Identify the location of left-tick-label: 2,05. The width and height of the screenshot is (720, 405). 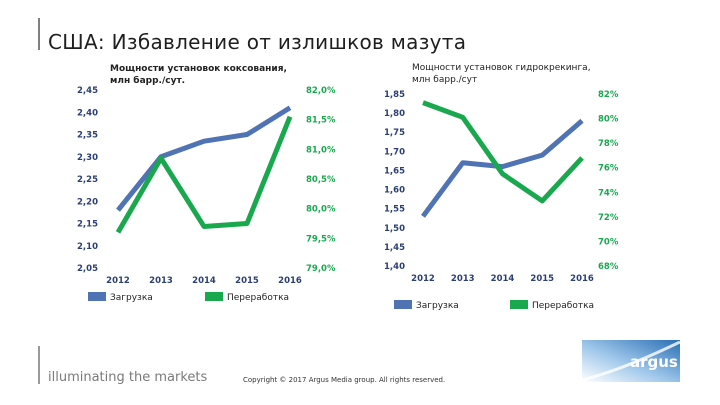
(87, 269).